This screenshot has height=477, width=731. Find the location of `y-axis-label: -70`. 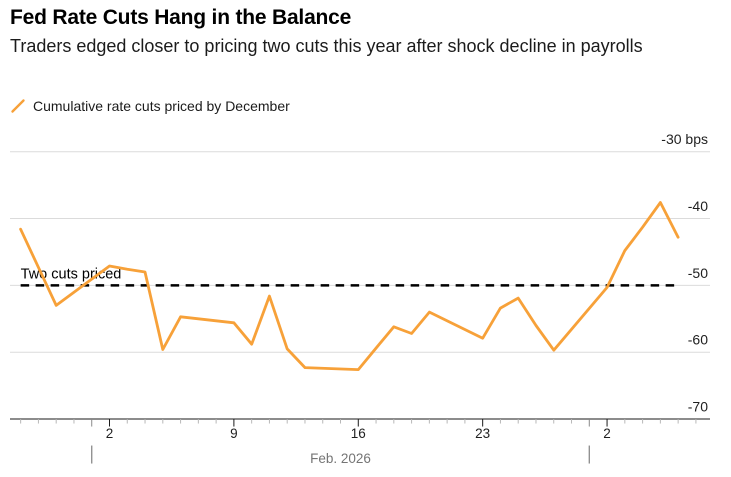

y-axis-label: -70 is located at coordinates (698, 407).